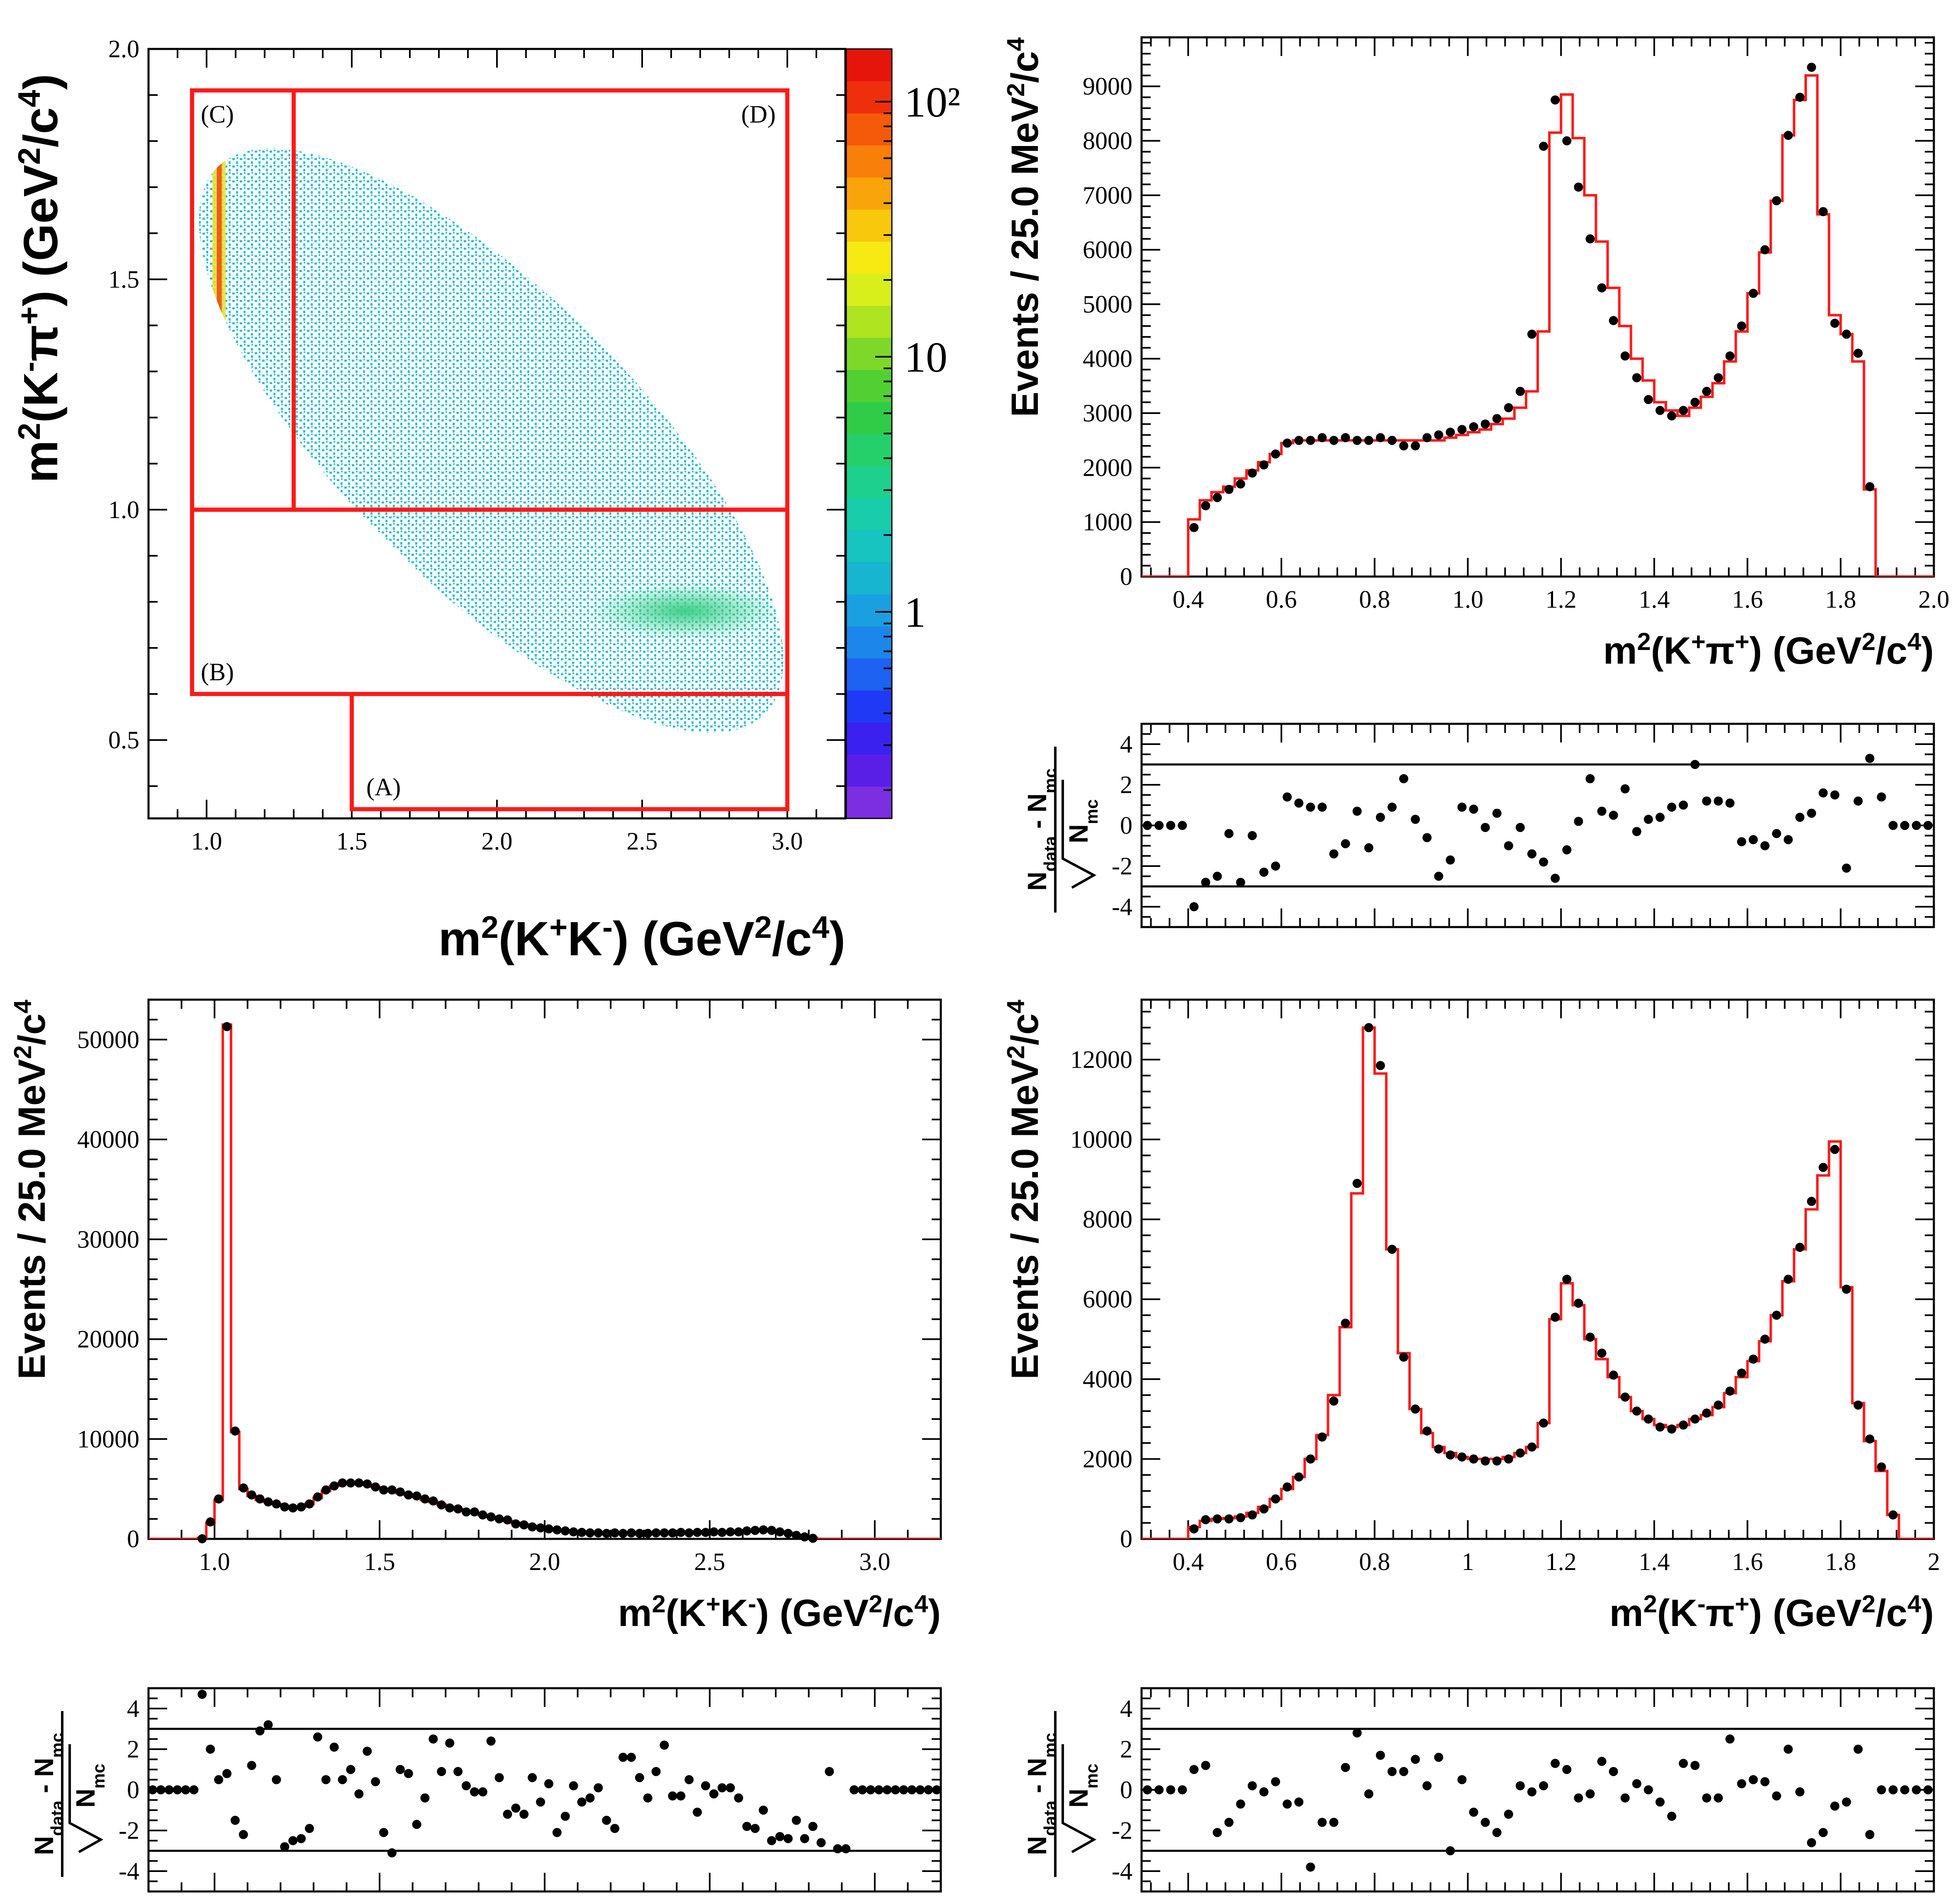 Image resolution: width=1960 pixels, height=1901 pixels. What do you see at coordinates (1654, 599) in the screenshot?
I see `x-tick-label: 1.4` at bounding box center [1654, 599].